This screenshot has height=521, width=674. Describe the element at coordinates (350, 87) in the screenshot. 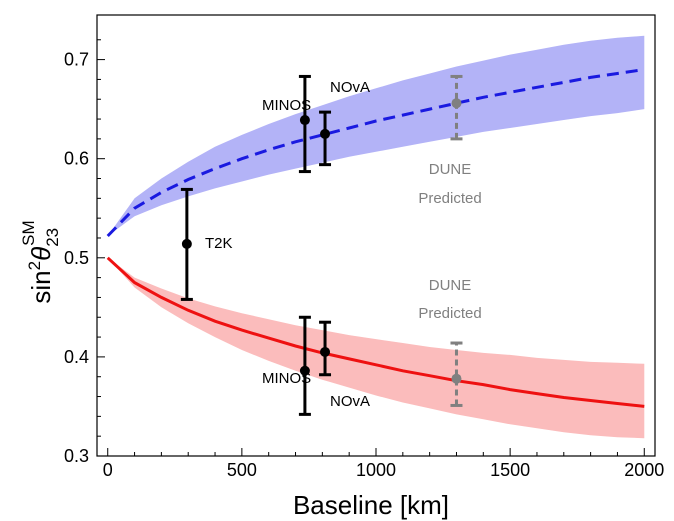

I see `nova-upper-label: NOvA` at that location.